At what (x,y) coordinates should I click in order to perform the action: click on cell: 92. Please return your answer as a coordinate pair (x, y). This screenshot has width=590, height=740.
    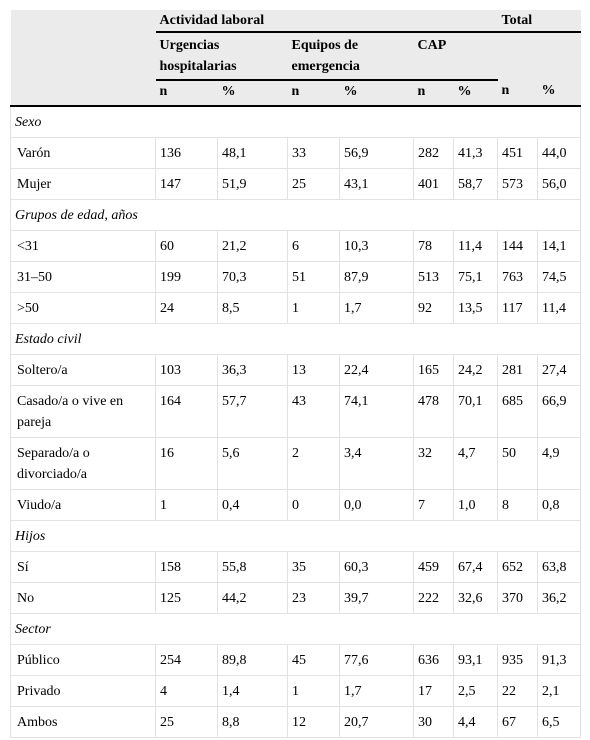
    Looking at the image, I should click on (433, 308).